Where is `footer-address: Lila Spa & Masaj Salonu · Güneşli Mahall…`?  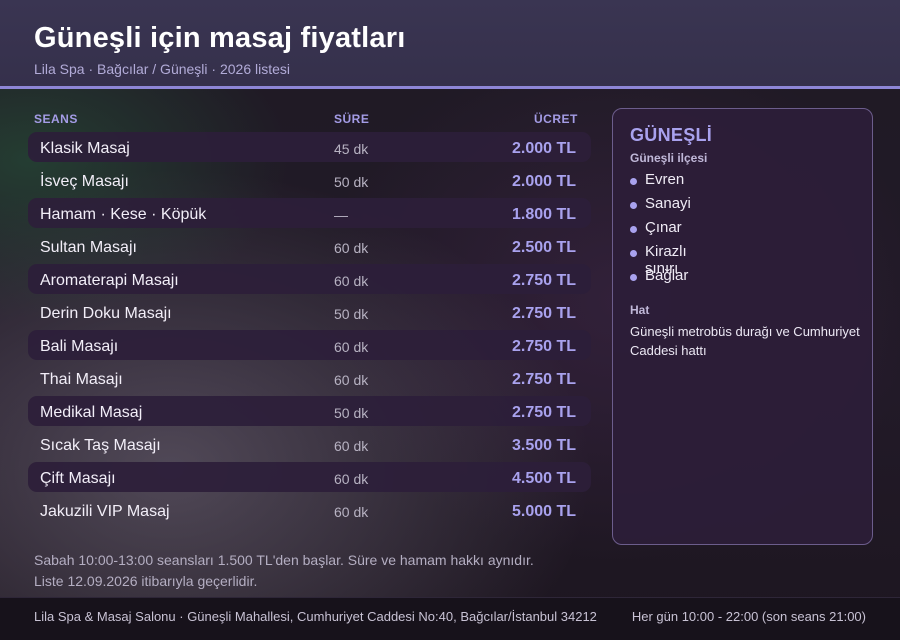 footer-address: Lila Spa & Masaj Salonu · Güneşli Mahall… is located at coordinates (315, 616).